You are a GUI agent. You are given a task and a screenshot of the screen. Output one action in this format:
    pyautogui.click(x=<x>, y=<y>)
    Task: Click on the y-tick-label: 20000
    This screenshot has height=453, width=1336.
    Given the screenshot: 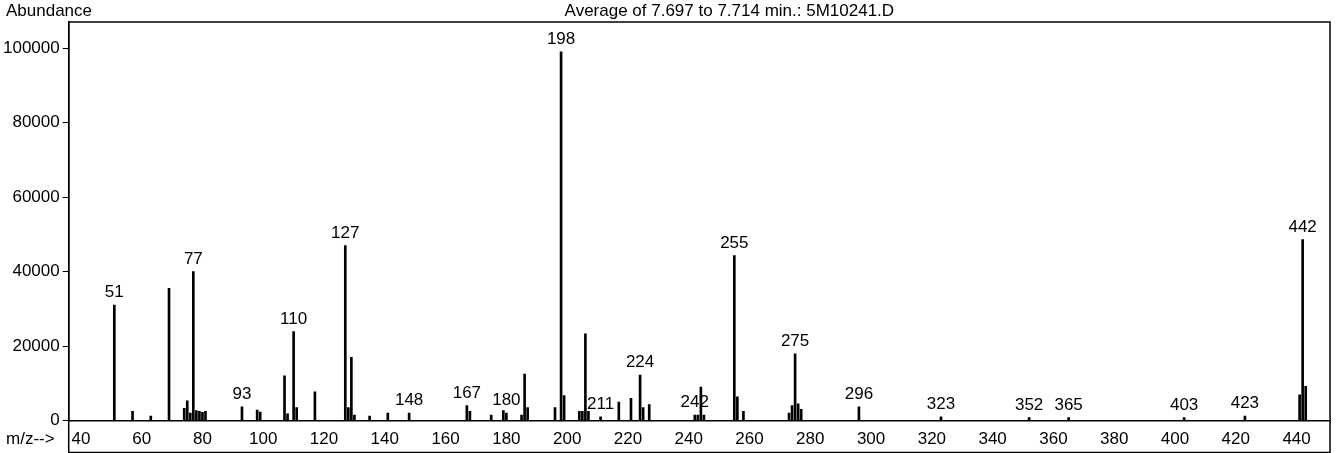 What is the action you would take?
    pyautogui.click(x=36, y=345)
    